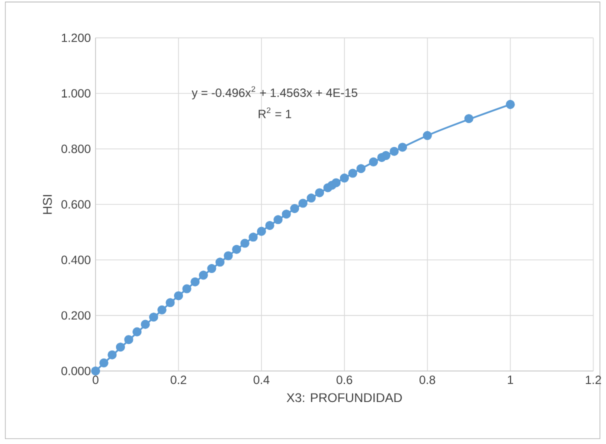 The width and height of the screenshot is (606, 444). What do you see at coordinates (75, 371) in the screenshot?
I see `y-tick-label: 0.000` at bounding box center [75, 371].